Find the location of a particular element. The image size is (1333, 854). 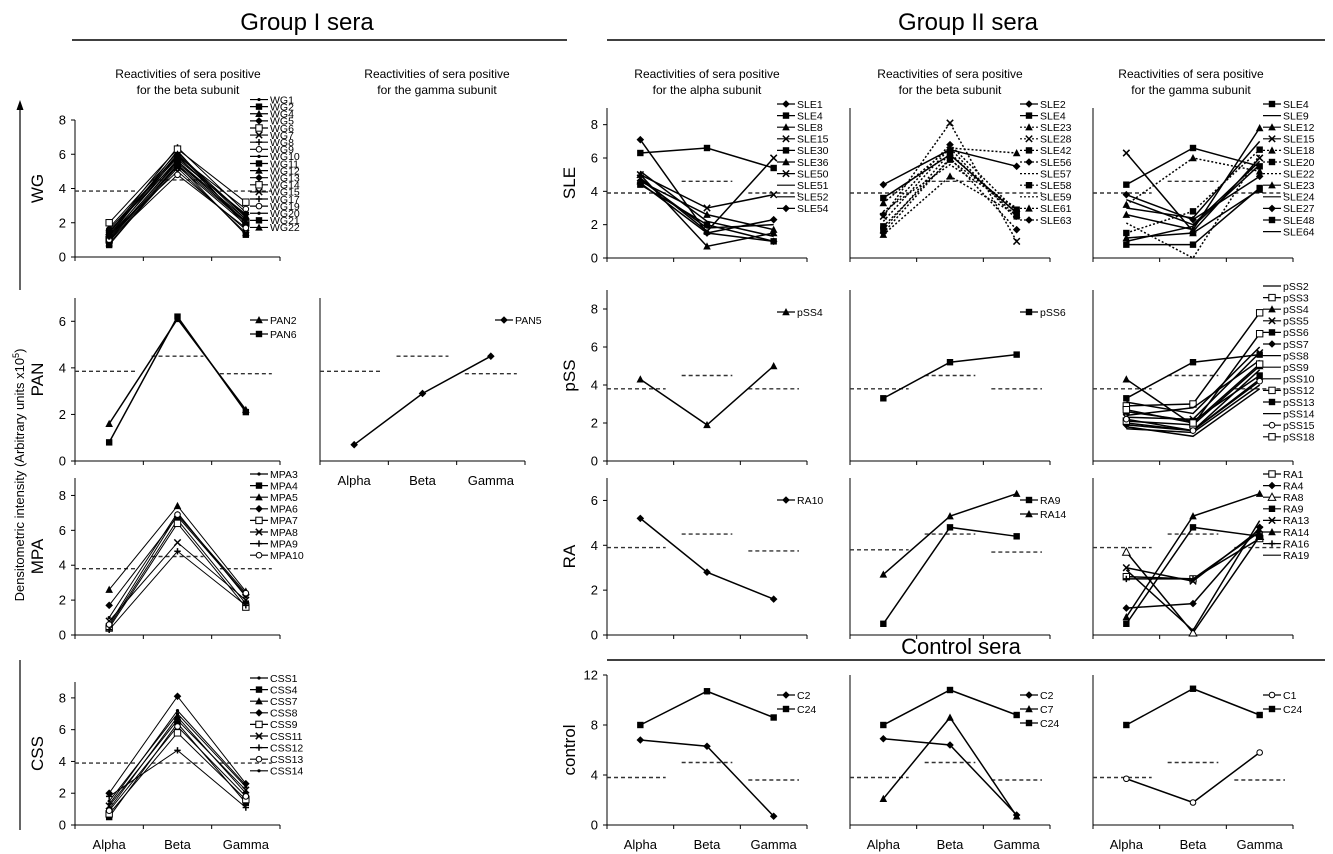

row-label-pss: pSS is located at coordinates (569, 375).